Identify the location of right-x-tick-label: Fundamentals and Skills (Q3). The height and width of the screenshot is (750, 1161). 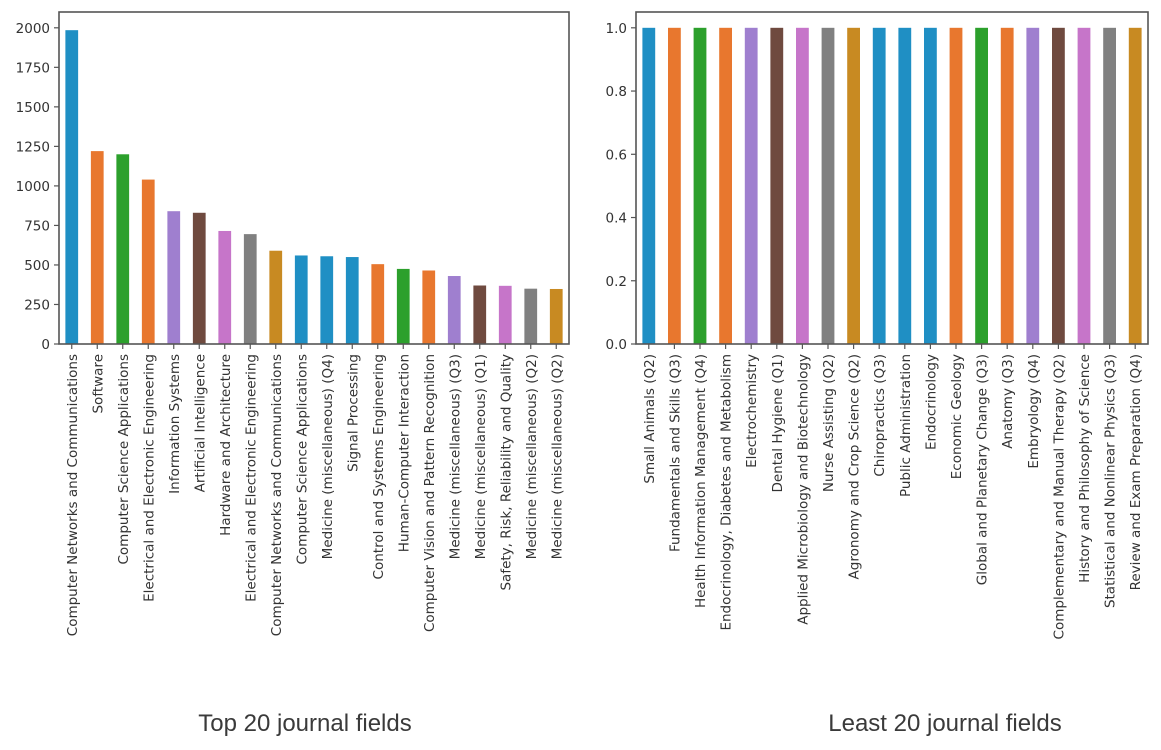
(675, 453).